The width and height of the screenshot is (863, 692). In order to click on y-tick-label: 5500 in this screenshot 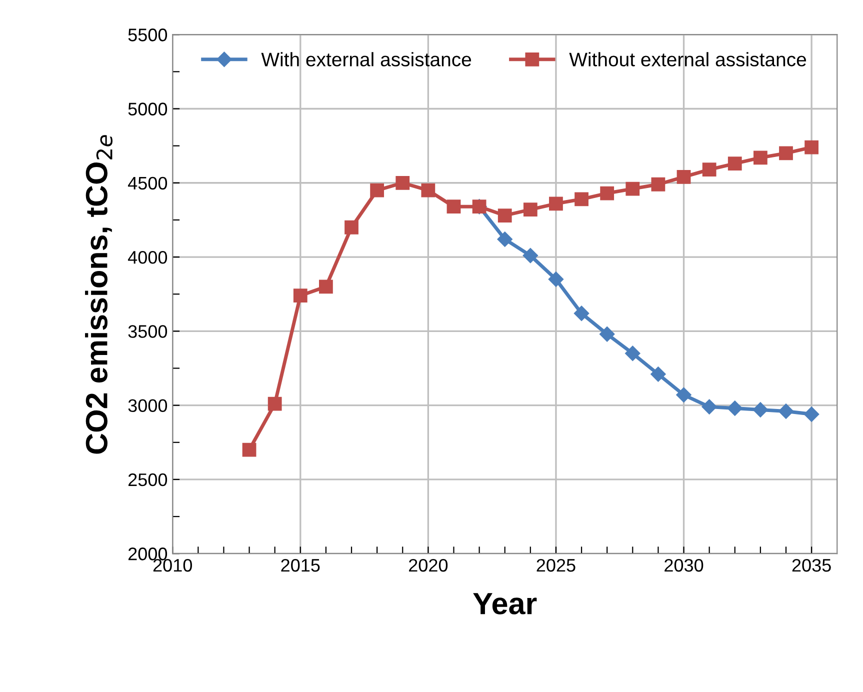, I will do `click(148, 35)`.